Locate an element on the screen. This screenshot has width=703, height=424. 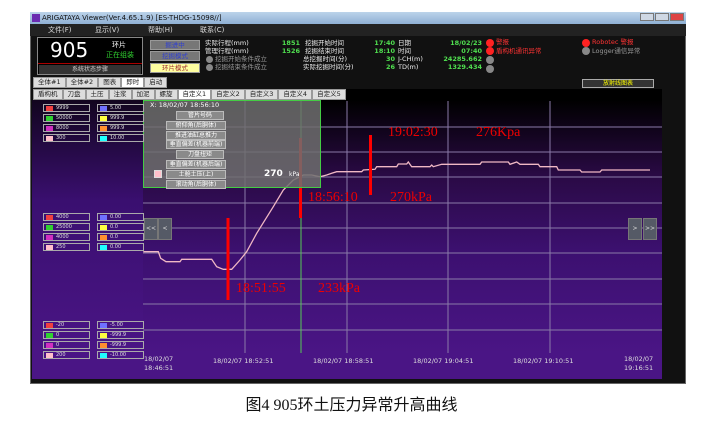
tab-sub-11: 自定义5 is located at coordinates (329, 94).